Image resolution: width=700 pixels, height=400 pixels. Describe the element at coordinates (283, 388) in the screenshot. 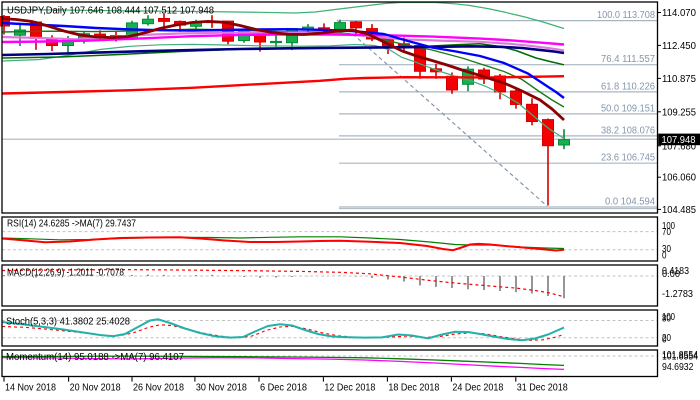

I see `svg-text: 6 Dec 2018` at that location.